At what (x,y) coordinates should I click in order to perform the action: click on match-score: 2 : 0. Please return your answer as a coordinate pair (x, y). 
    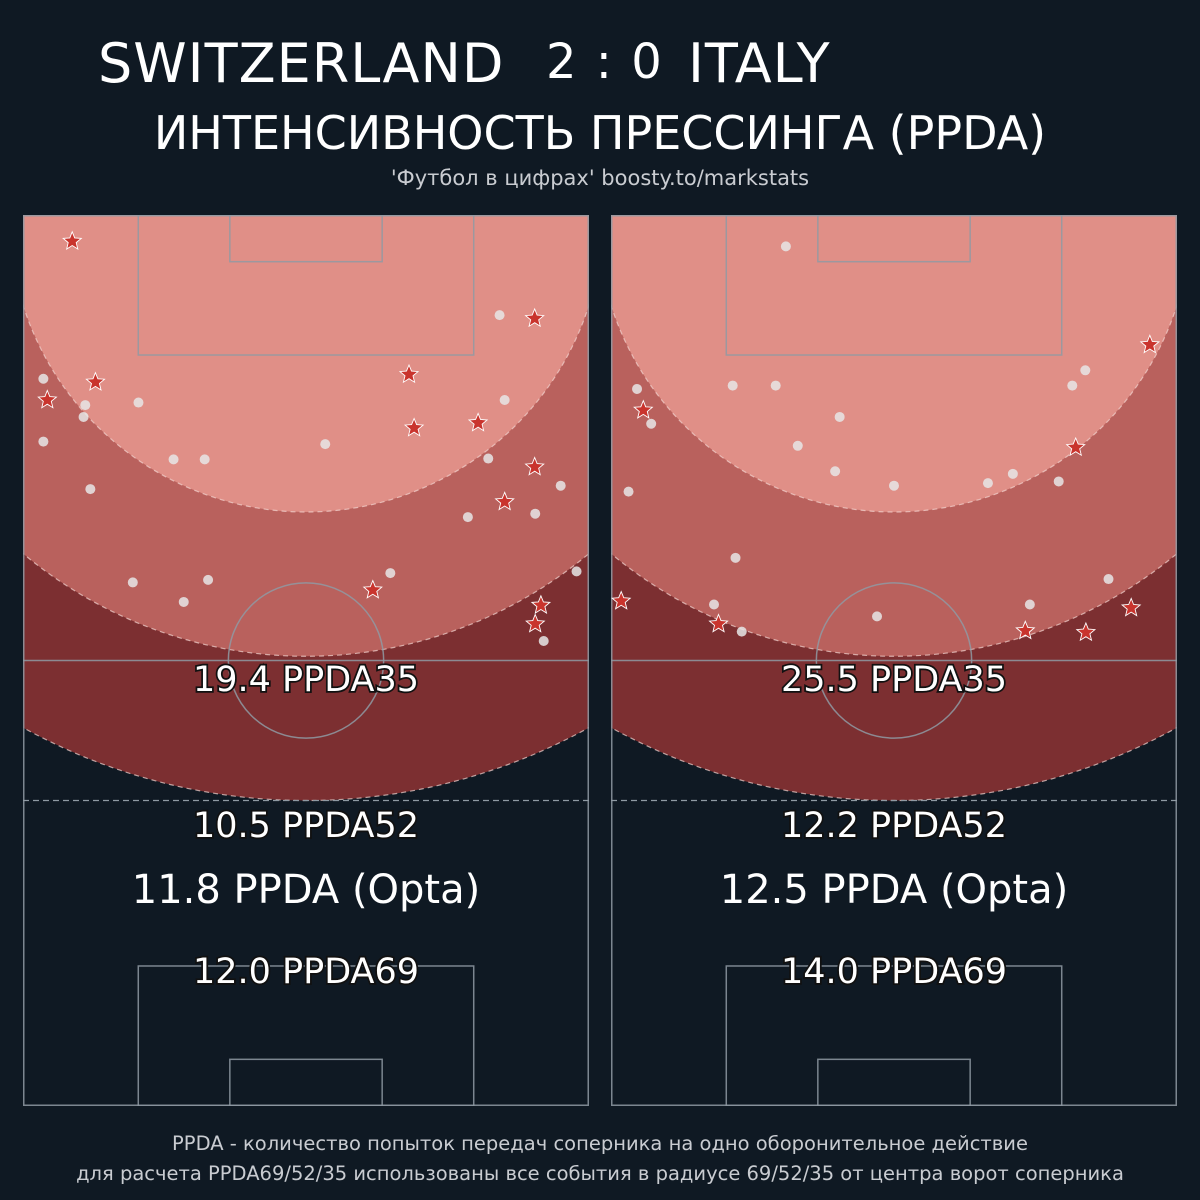
    Looking at the image, I should click on (605, 62).